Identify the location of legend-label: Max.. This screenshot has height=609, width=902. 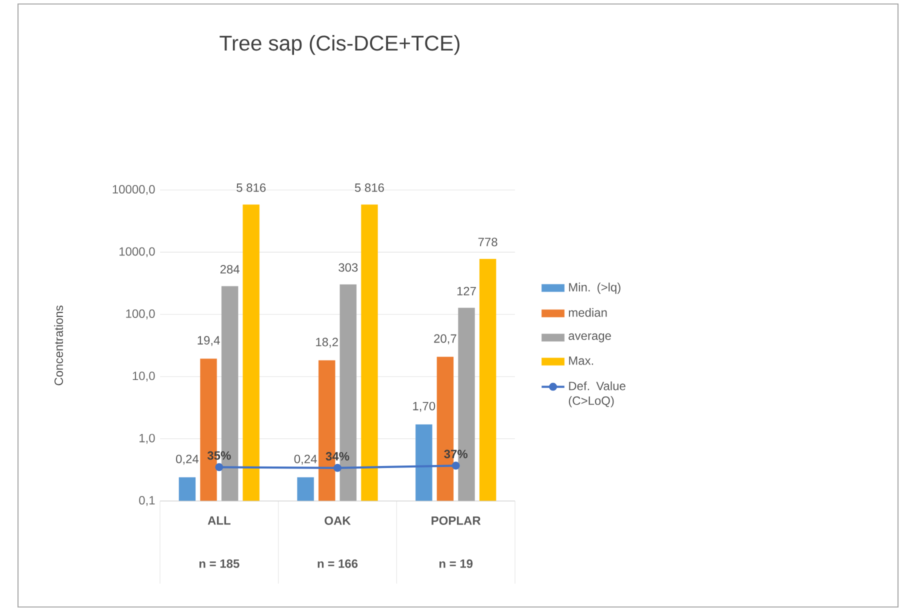
(581, 360).